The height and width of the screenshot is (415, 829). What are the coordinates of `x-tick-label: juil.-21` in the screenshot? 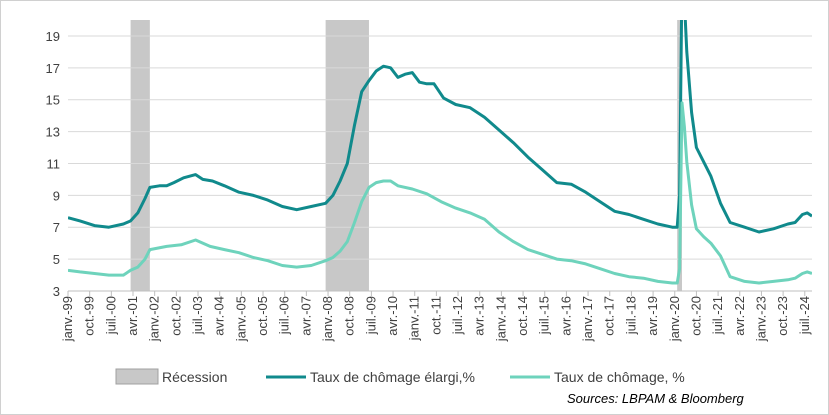 It's located at (717, 315).